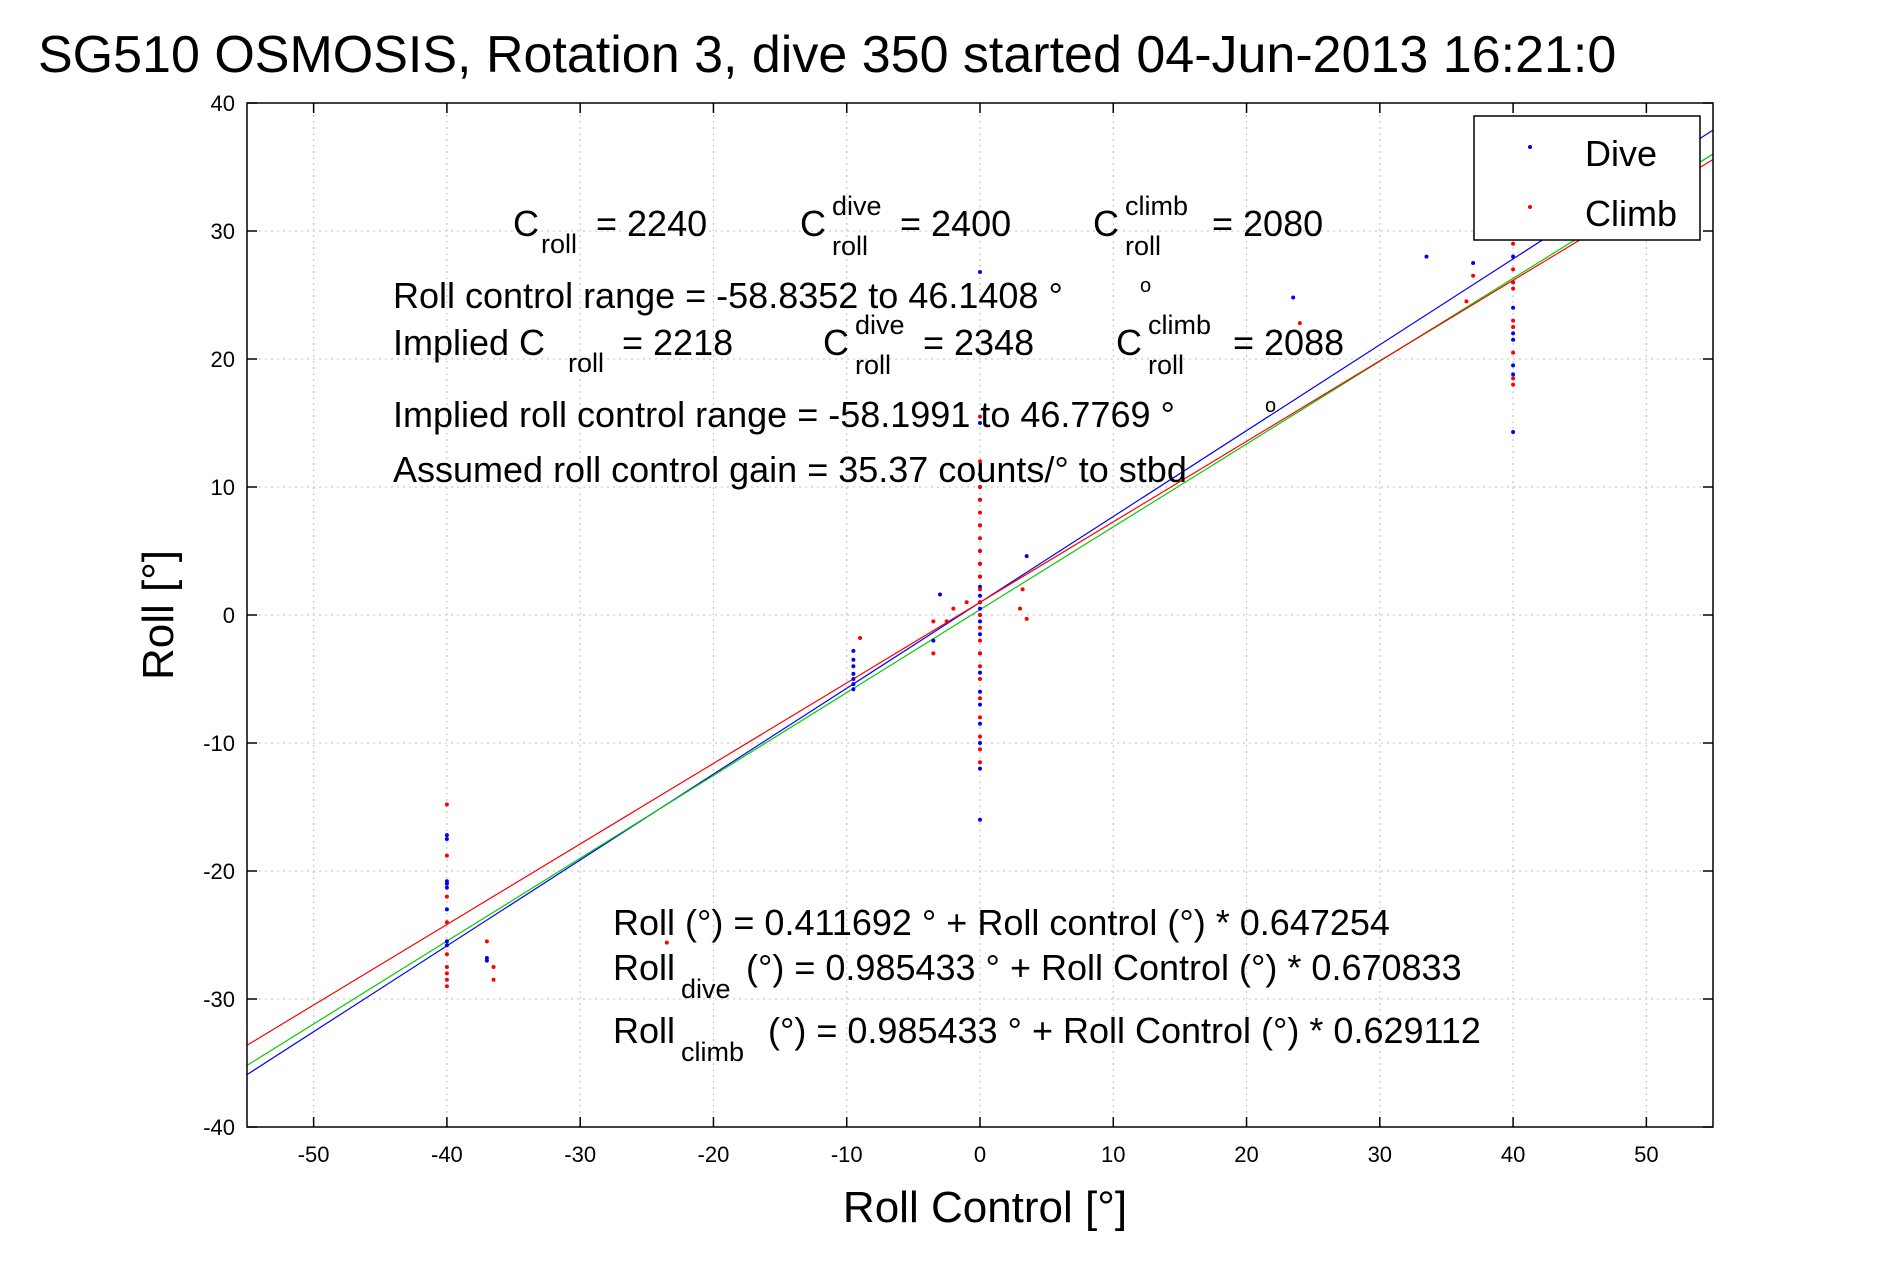  I want to click on legend-climb-marker, so click(1530, 207).